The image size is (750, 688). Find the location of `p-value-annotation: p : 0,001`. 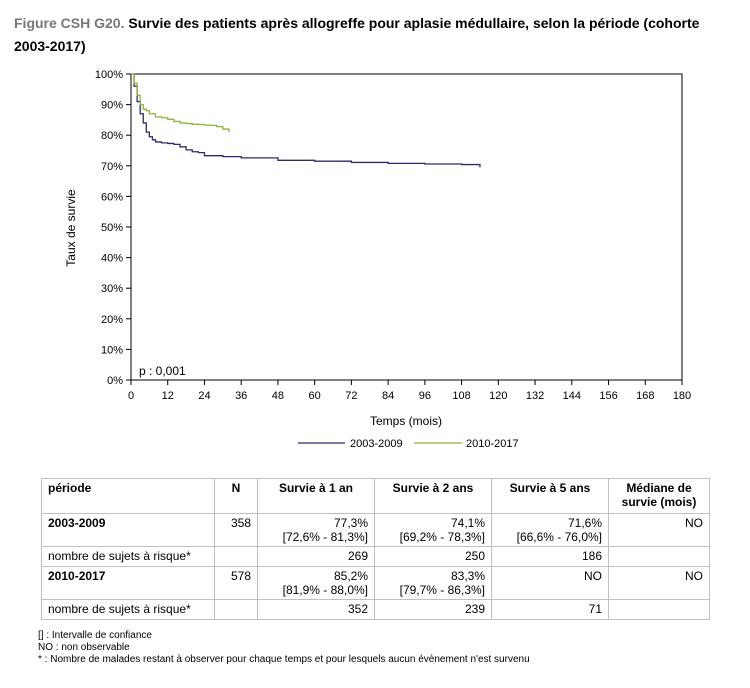

p-value-annotation: p : 0,001 is located at coordinates (162, 371).